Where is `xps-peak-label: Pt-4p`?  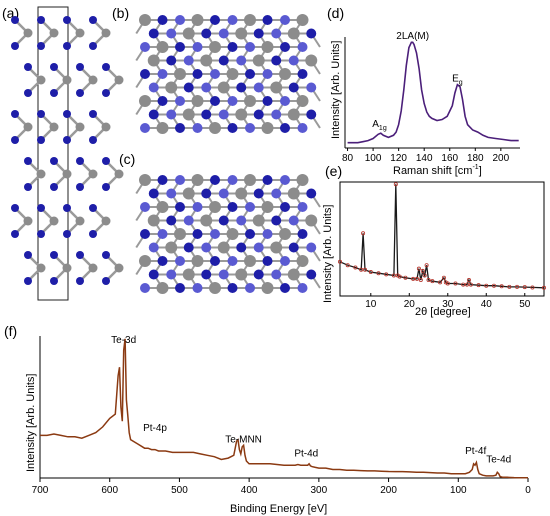 xps-peak-label: Pt-4p is located at coordinates (155, 428).